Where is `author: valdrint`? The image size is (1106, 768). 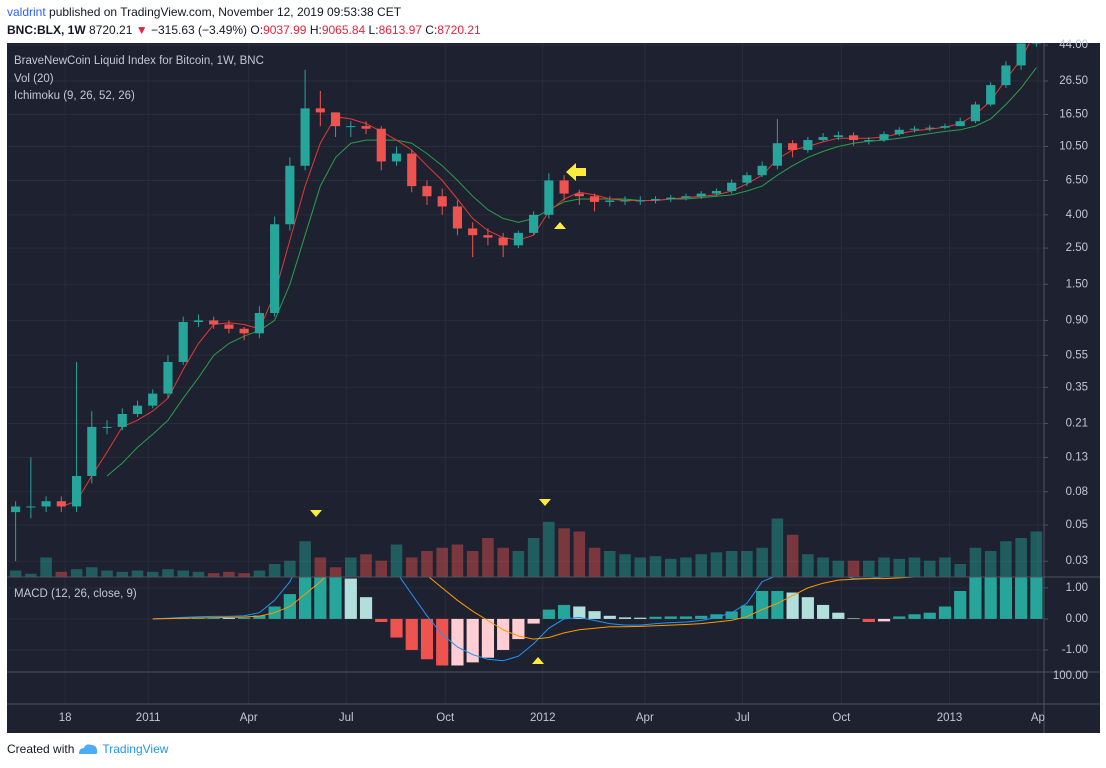
author: valdrint is located at coordinates (26, 12).